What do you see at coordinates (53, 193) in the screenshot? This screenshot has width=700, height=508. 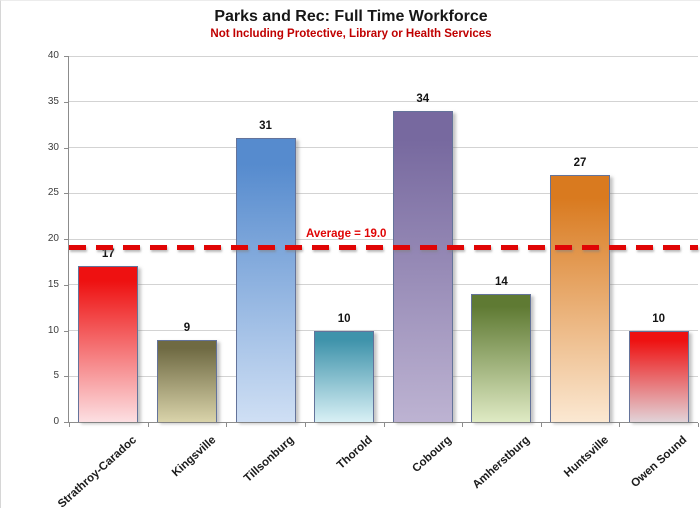 I see `y-axis-label-25: 25` at bounding box center [53, 193].